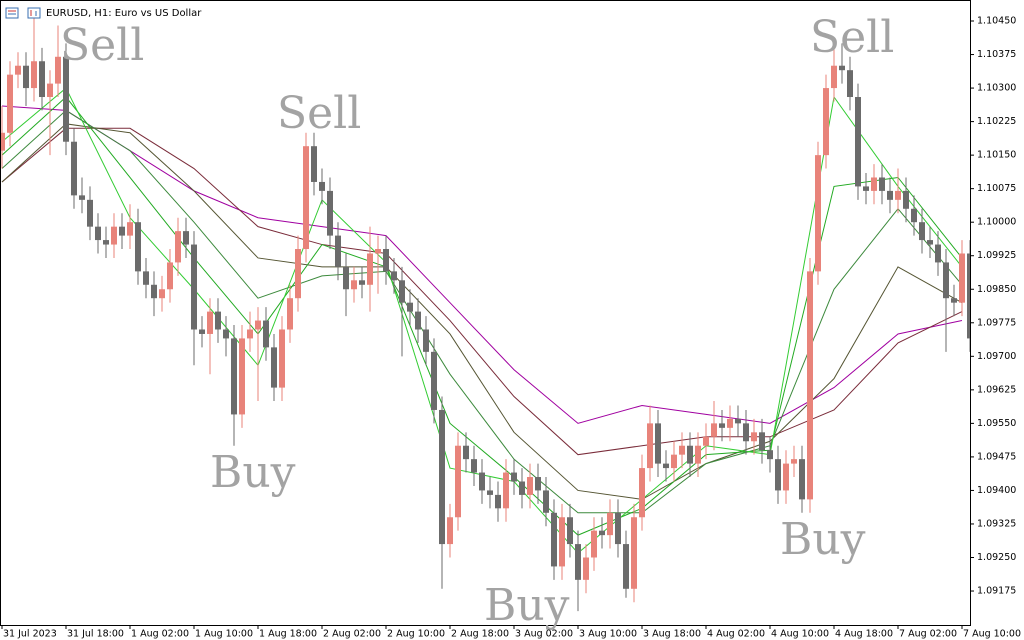 The width and height of the screenshot is (1024, 640). I want to click on x-tick-label: 7 Aug 02:00, so click(928, 634).